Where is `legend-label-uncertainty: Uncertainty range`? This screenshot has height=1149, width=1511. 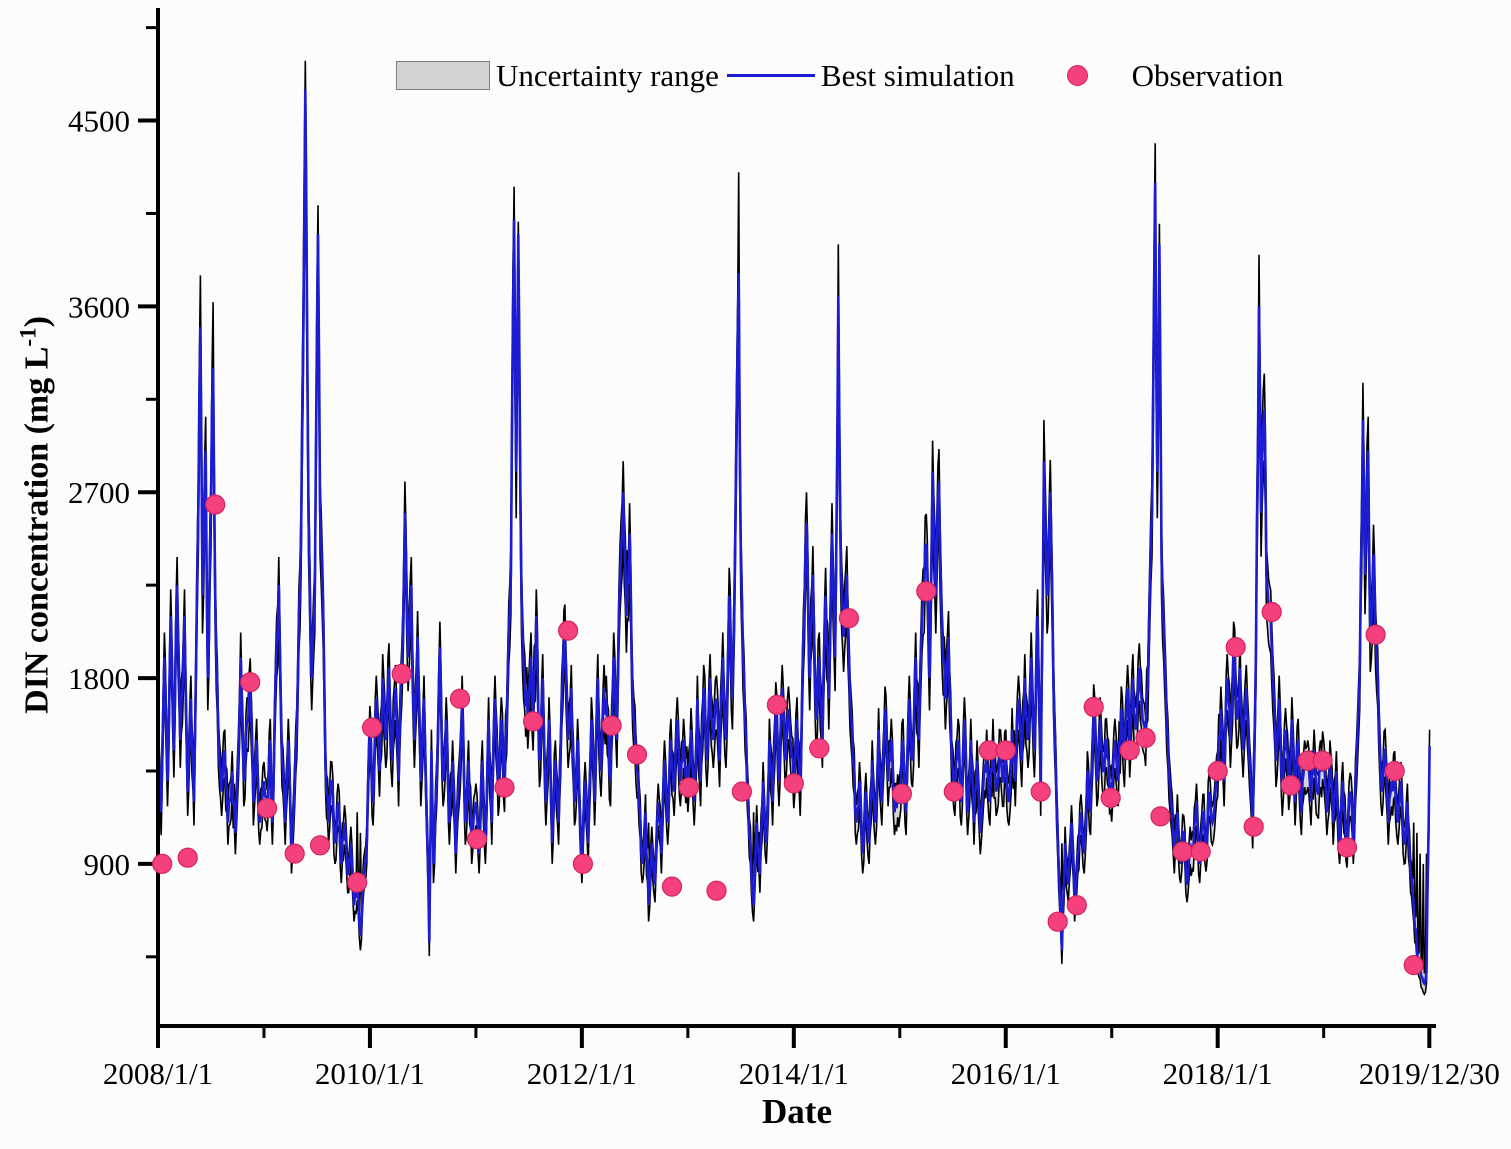
legend-label-uncertainty: Uncertainty range is located at coordinates (607, 75).